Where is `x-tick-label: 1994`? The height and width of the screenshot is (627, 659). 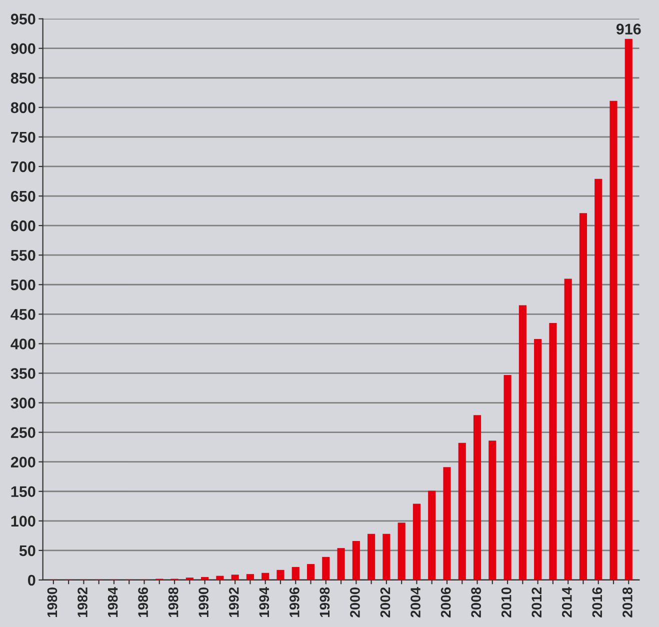 x-tick-label: 1994 is located at coordinates (264, 601).